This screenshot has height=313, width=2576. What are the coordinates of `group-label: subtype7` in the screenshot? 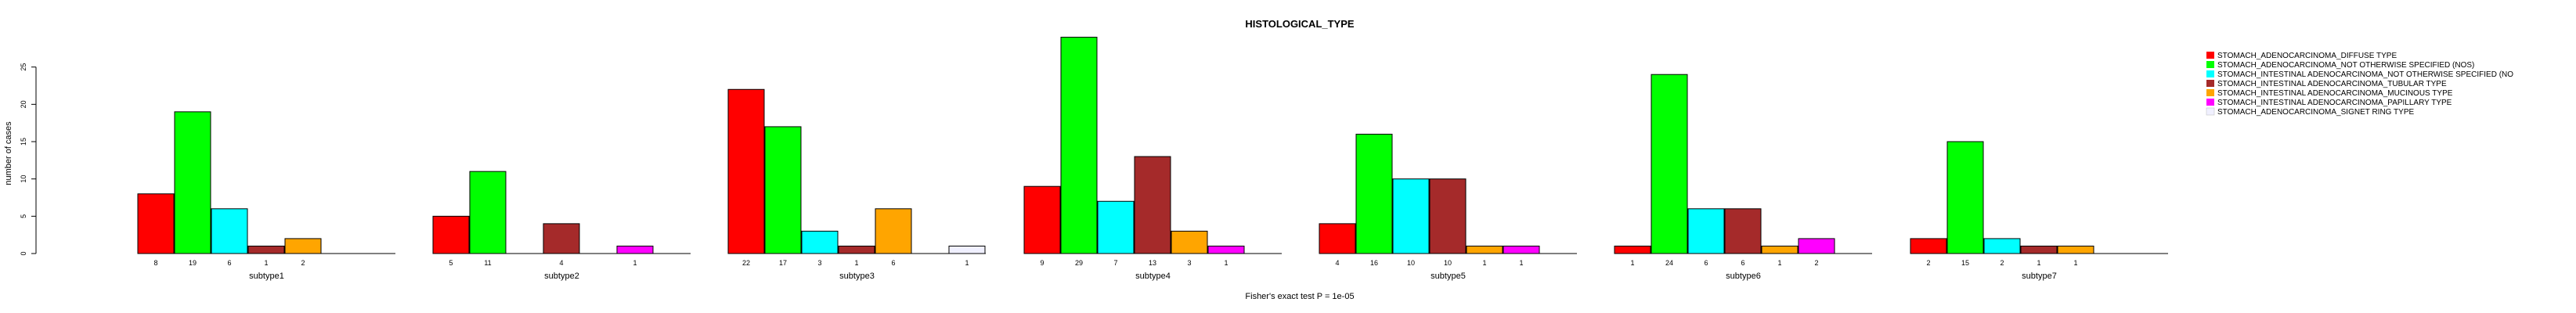 It's located at (2039, 276).